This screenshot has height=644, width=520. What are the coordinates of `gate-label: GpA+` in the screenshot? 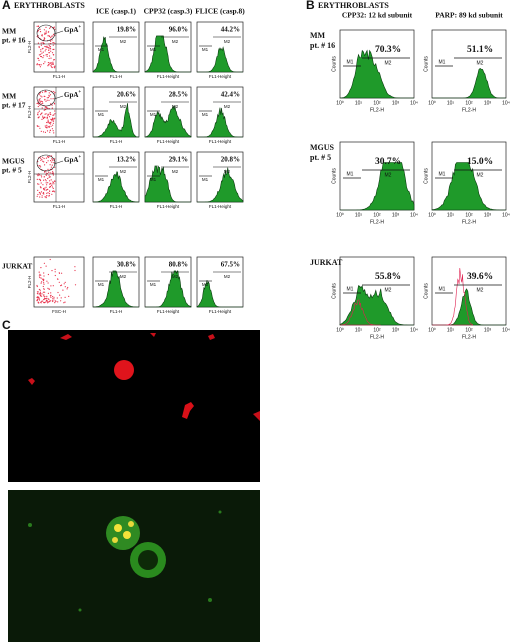 It's located at (72, 159).